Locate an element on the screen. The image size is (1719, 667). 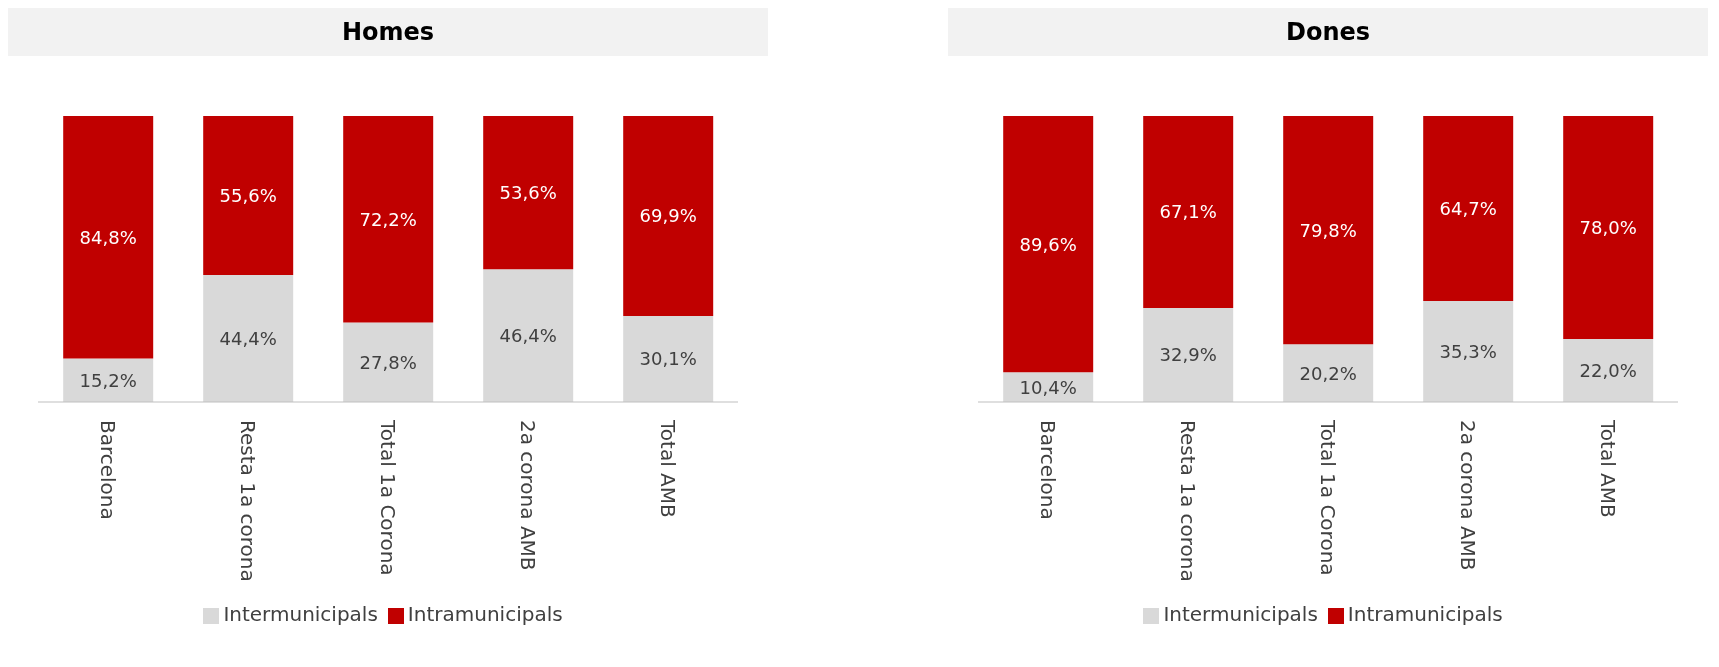
data-label: 46,4% is located at coordinates (528, 336).